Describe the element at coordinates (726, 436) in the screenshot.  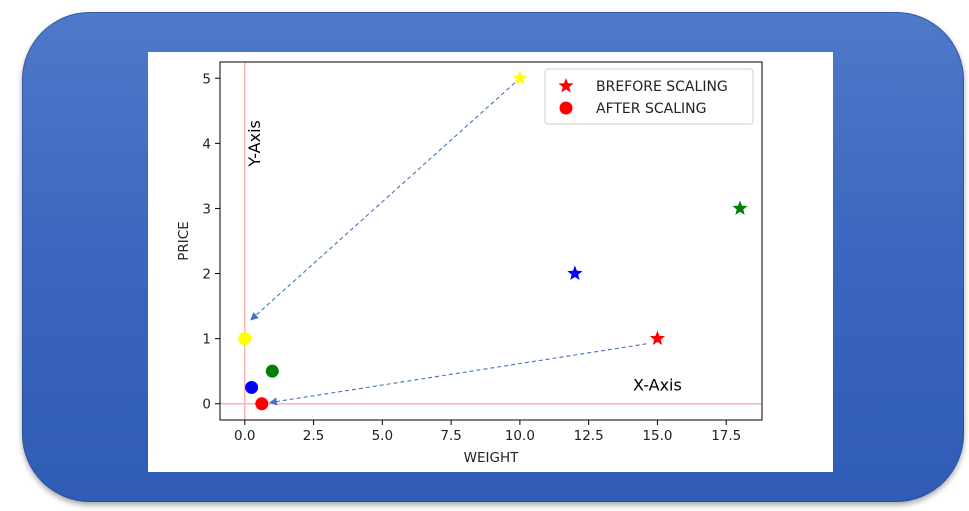
I see `x-tick-label: 17.5` at that location.